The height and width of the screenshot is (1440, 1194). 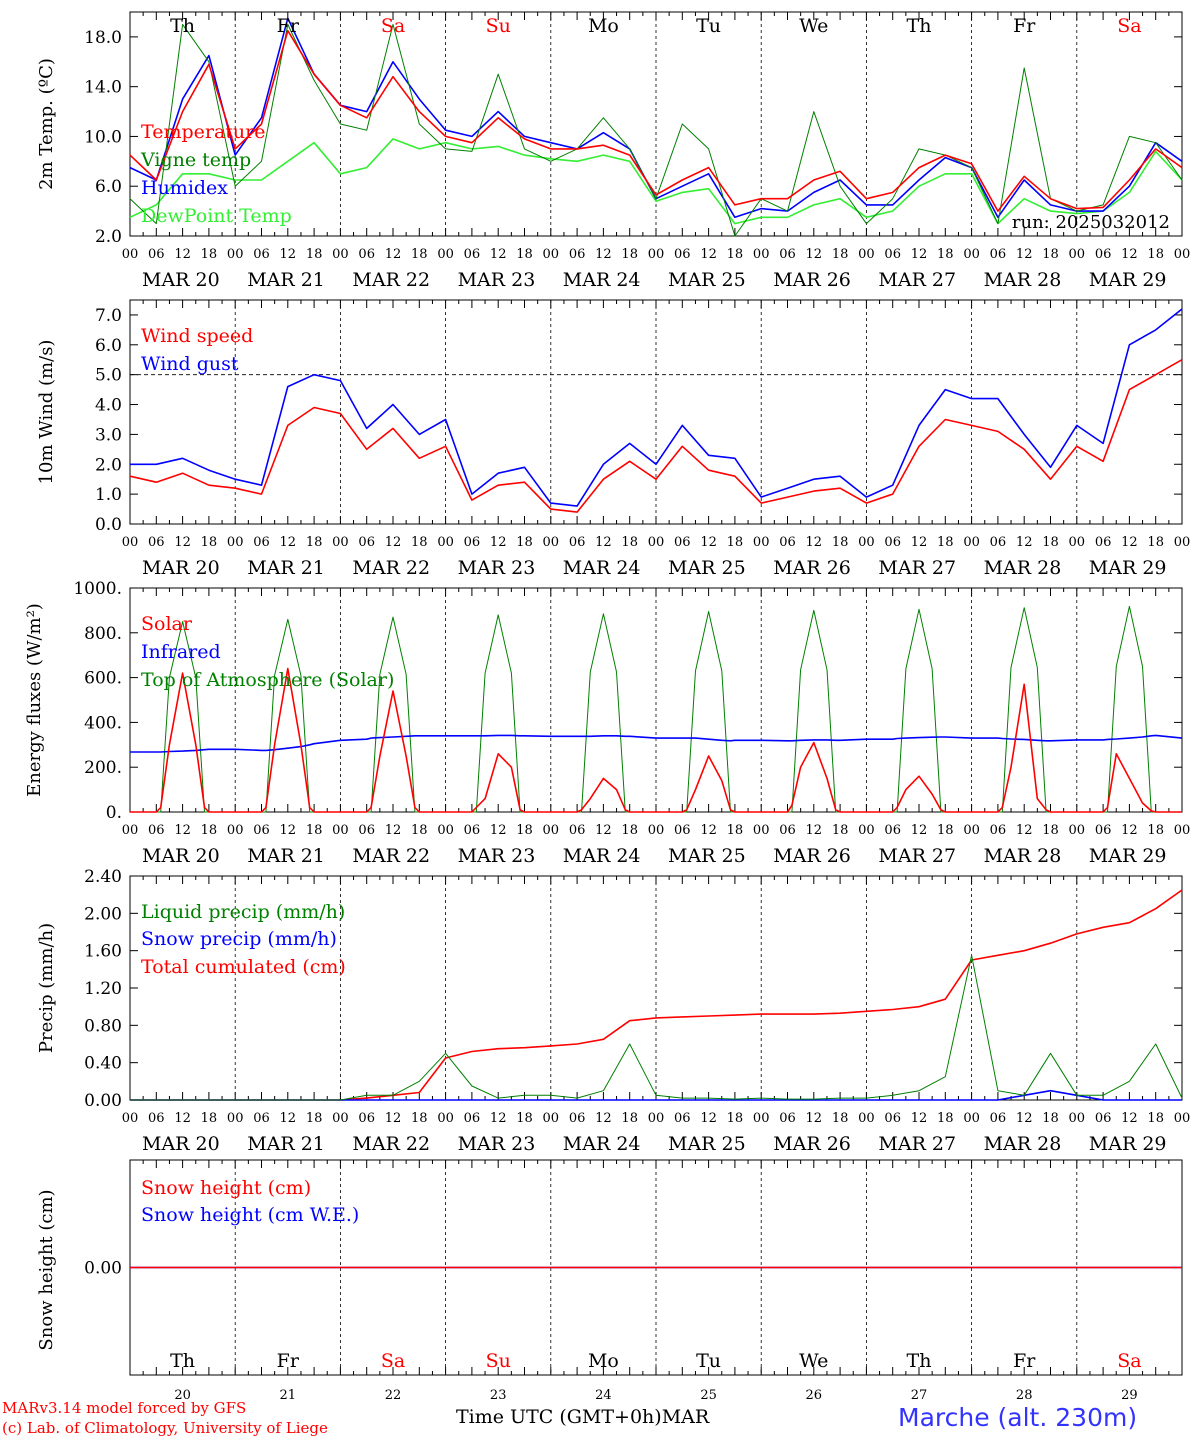 What do you see at coordinates (184, 188) in the screenshot?
I see `temperature-legend-label: Humidex` at bounding box center [184, 188].